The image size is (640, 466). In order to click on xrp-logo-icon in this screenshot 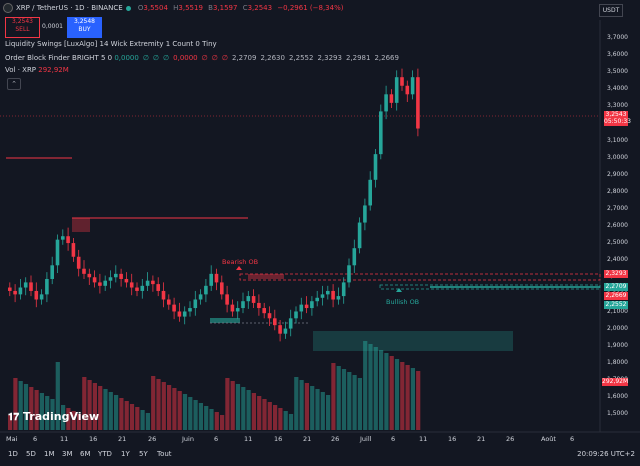, I will do `click(8, 8)`.